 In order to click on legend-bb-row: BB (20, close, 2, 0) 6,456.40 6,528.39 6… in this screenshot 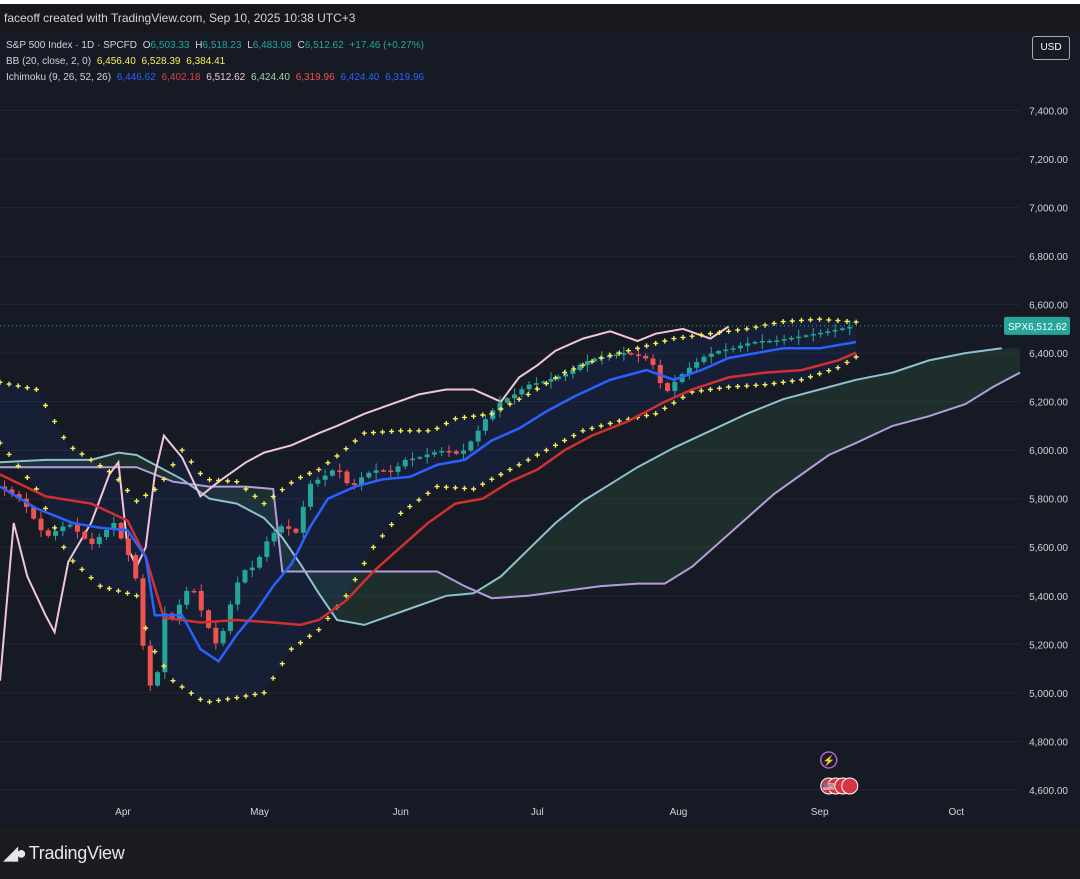, I will do `click(216, 62)`.